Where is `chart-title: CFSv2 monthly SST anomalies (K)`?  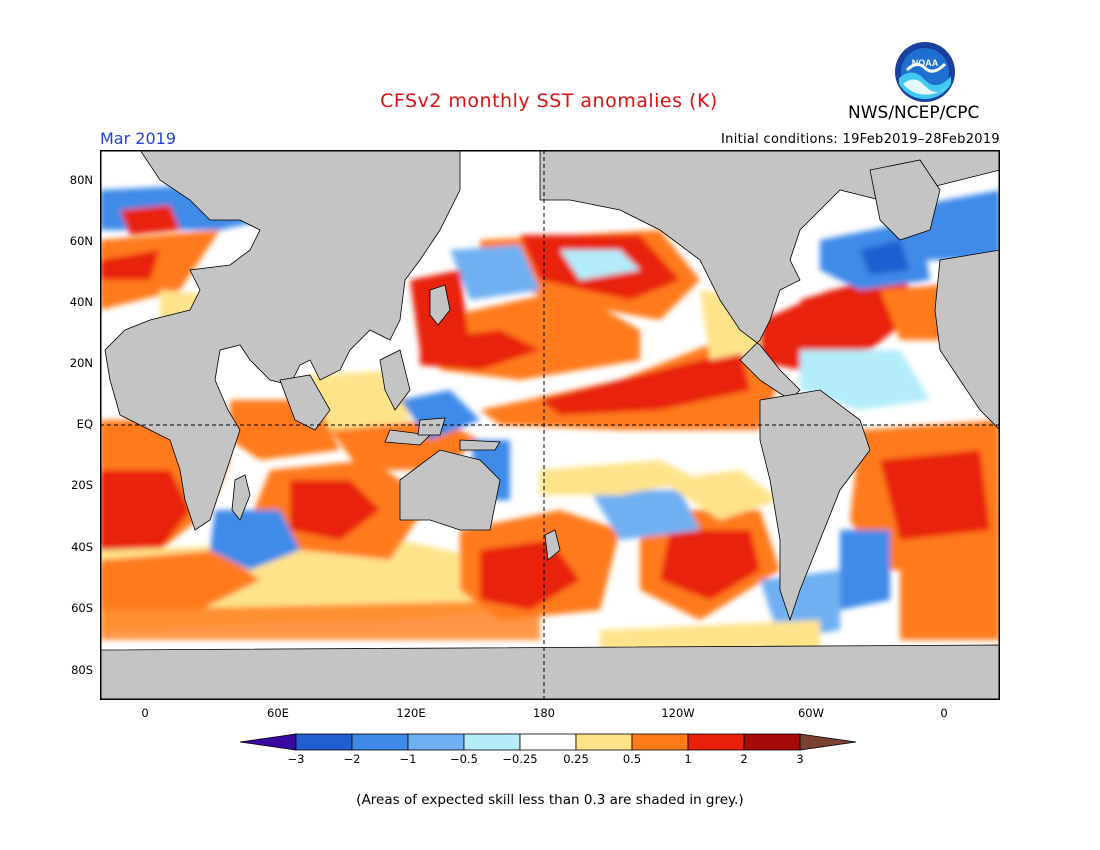 chart-title: CFSv2 monthly SST anomalies (K) is located at coordinates (549, 101).